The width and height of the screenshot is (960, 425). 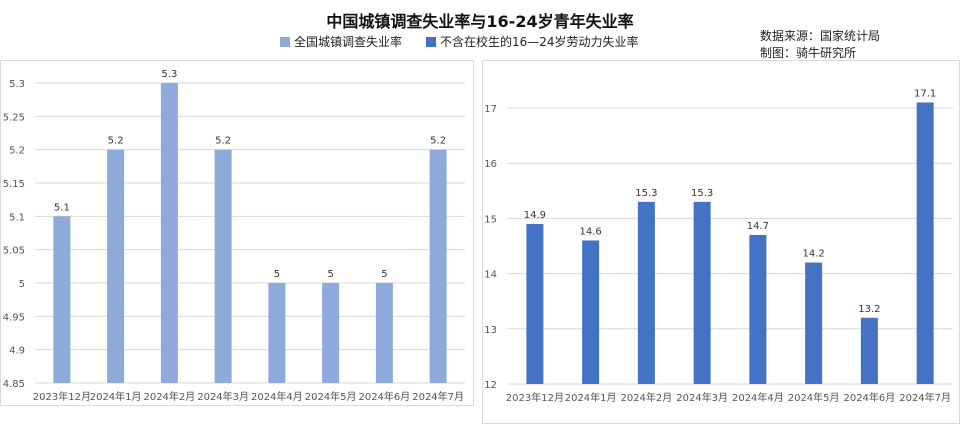 I want to click on source-line-maker: 制图：骑牛研究所, so click(x=808, y=53).